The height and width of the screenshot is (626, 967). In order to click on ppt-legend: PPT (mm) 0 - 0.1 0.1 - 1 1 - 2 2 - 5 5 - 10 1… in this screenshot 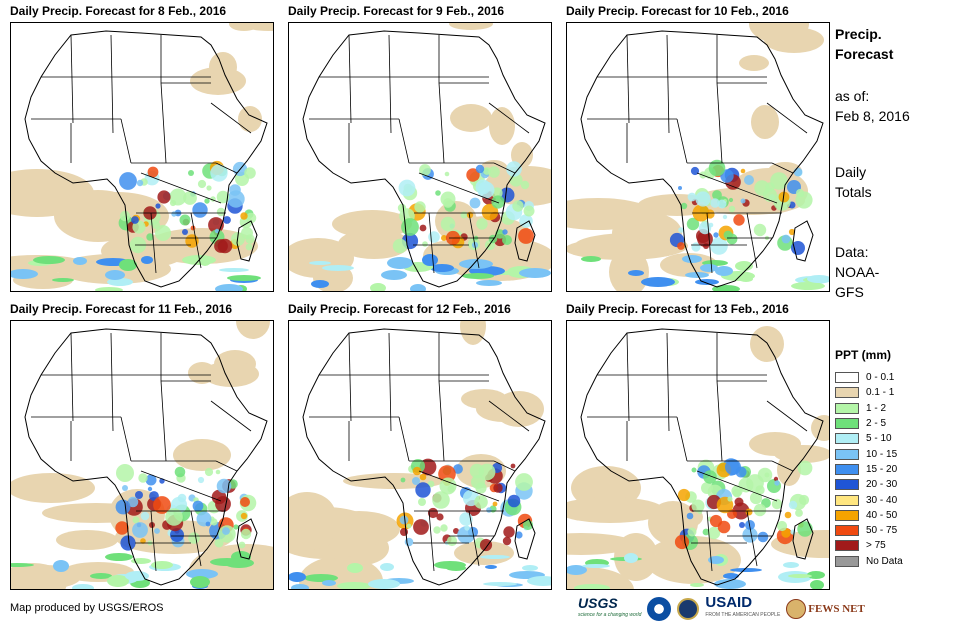, I will do `click(869, 458)`.